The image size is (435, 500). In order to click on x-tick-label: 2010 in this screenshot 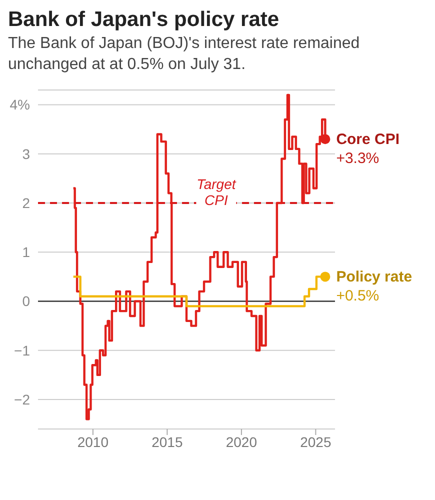, I will do `click(93, 442)`.